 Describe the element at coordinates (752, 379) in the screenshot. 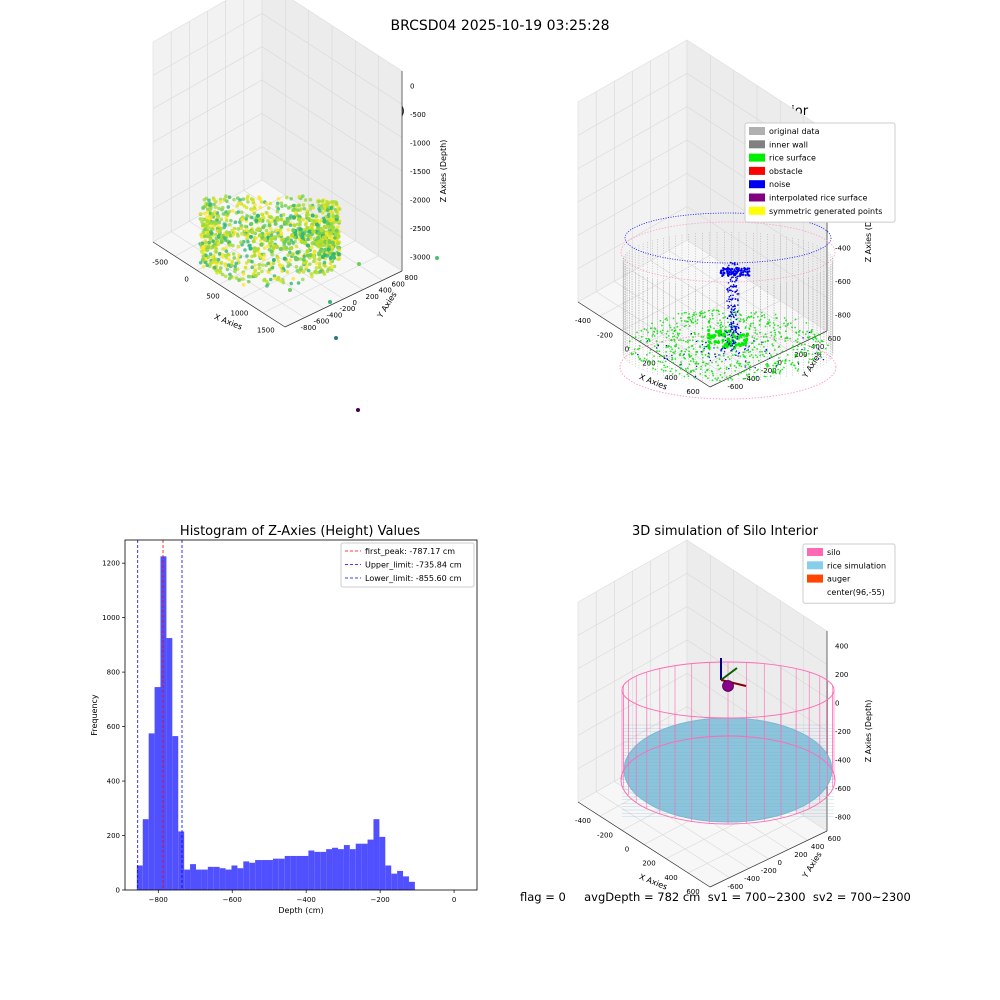

I see `y-tick-label: -400` at that location.